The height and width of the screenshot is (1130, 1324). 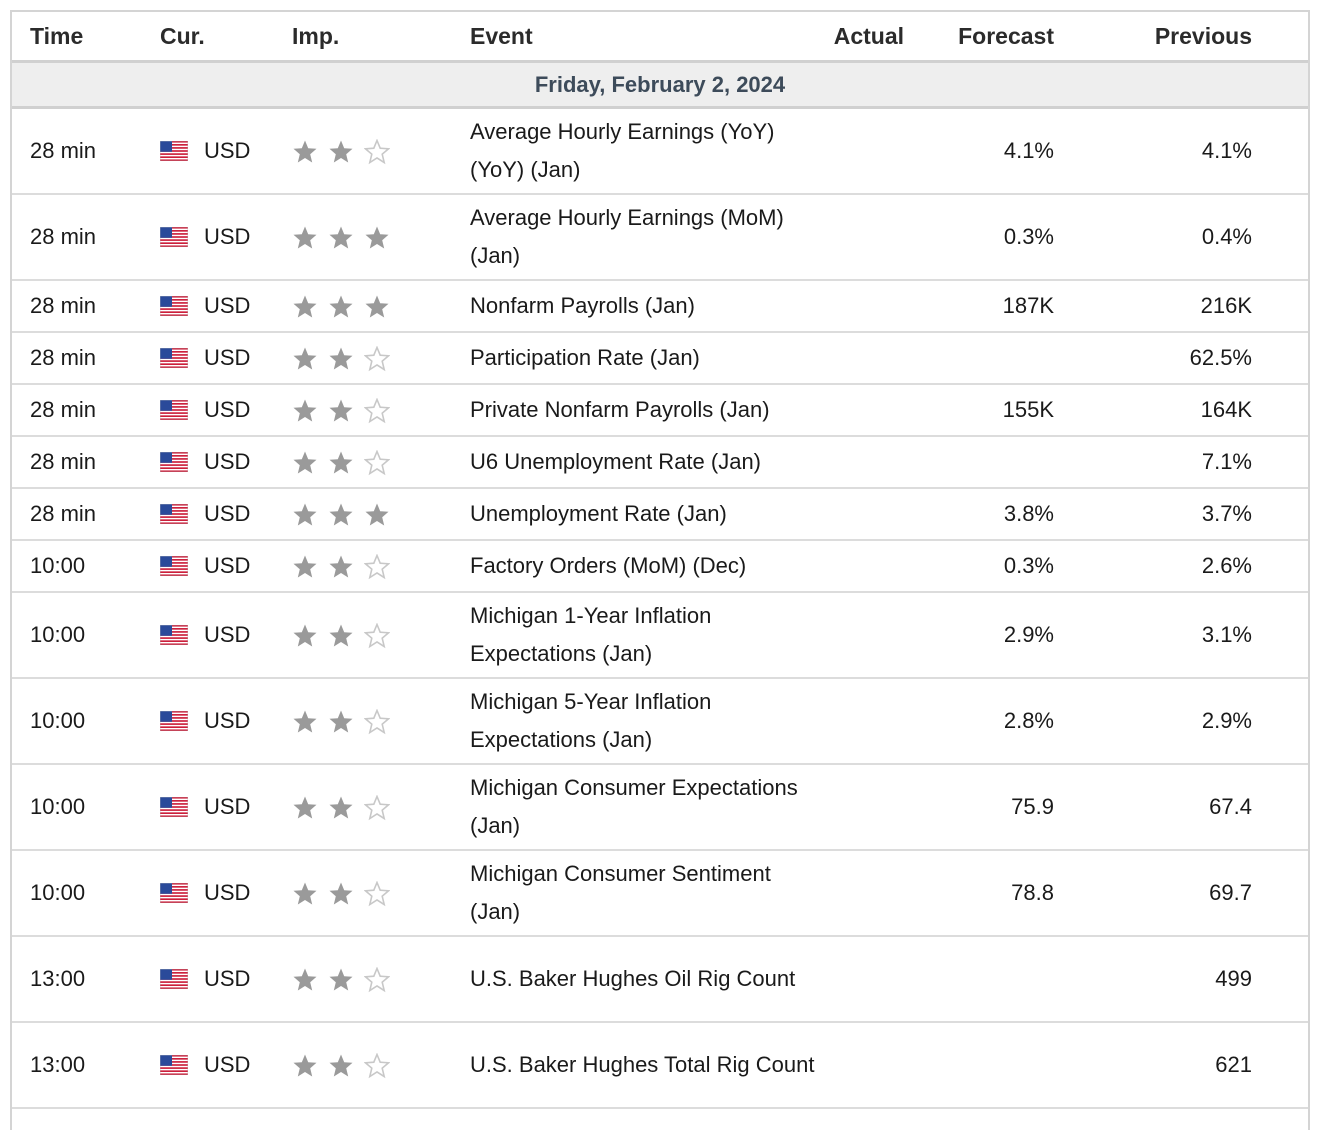 What do you see at coordinates (1192, 635) in the screenshot?
I see `event-previous: 3.1%` at bounding box center [1192, 635].